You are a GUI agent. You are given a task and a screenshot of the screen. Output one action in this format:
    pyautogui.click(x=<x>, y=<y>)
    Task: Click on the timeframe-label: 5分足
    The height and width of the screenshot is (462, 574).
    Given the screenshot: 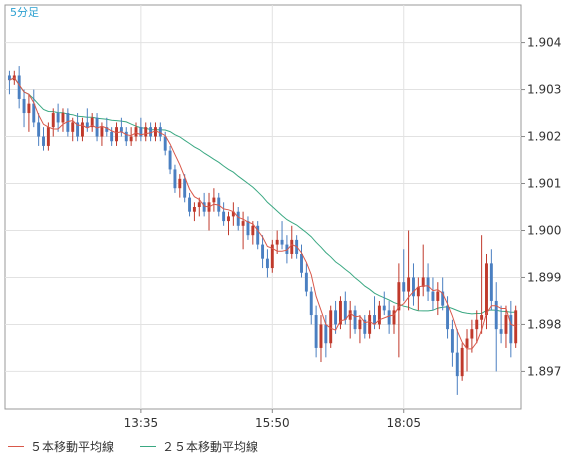 What is the action you would take?
    pyautogui.click(x=24, y=12)
    